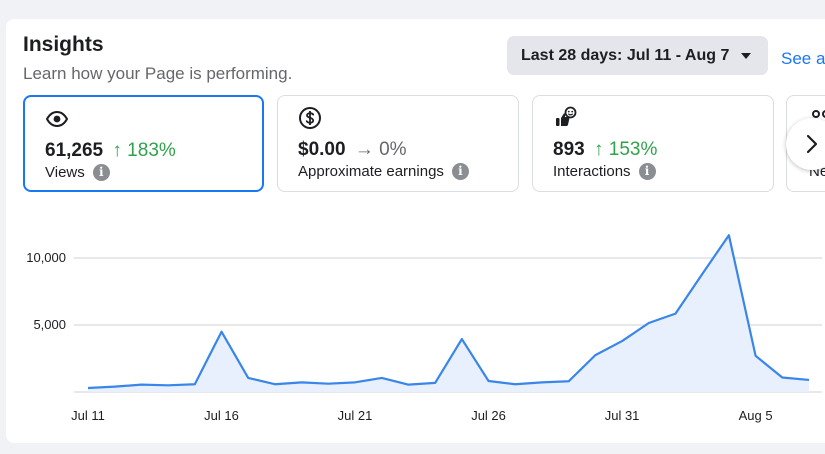  I want to click on metric-change: → 0%, so click(380, 149).